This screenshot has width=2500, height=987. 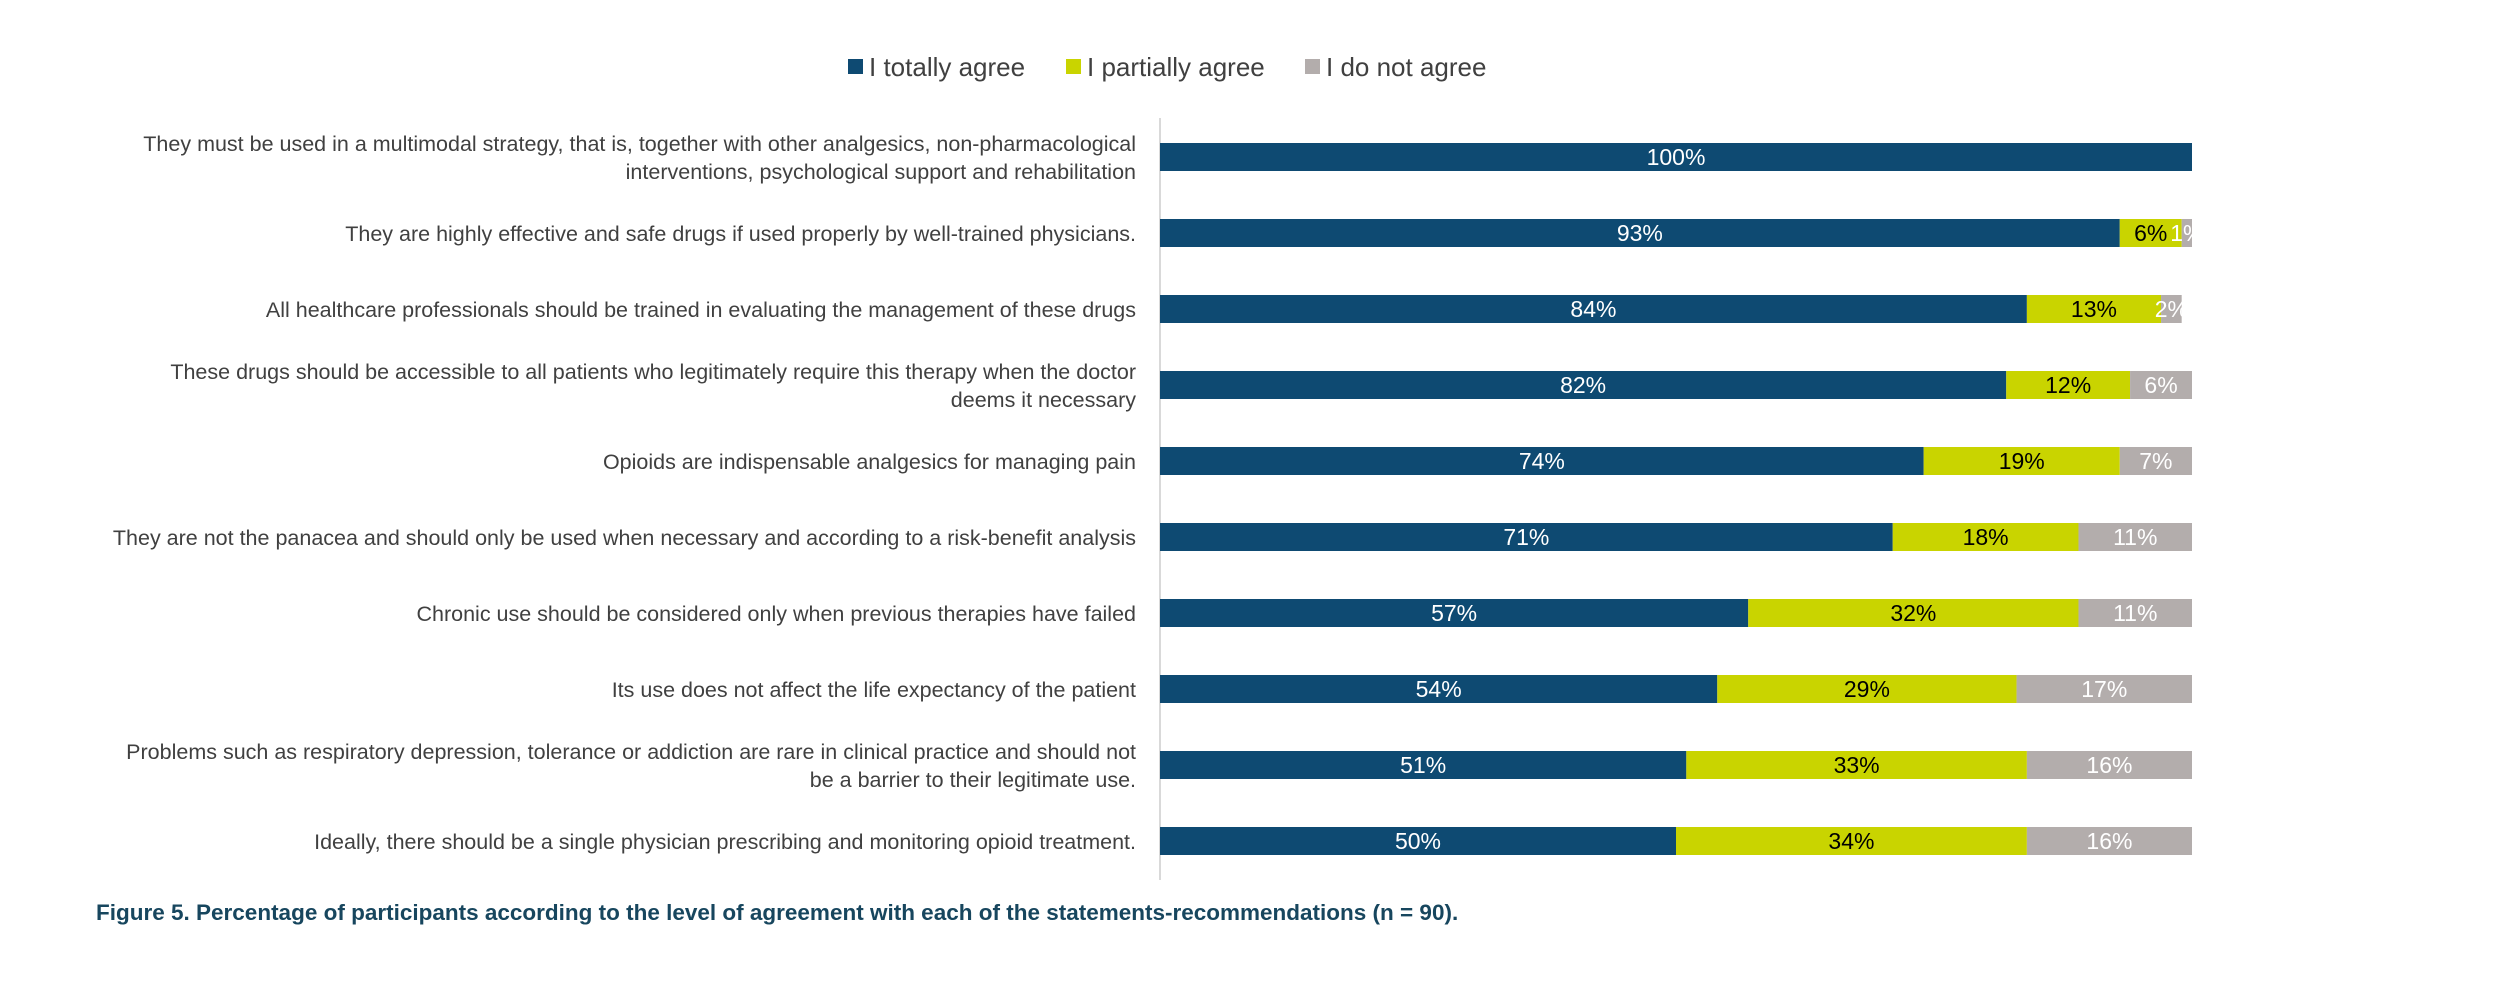 I want to click on legend-swatch-i-totally-agree, so click(x=855, y=66).